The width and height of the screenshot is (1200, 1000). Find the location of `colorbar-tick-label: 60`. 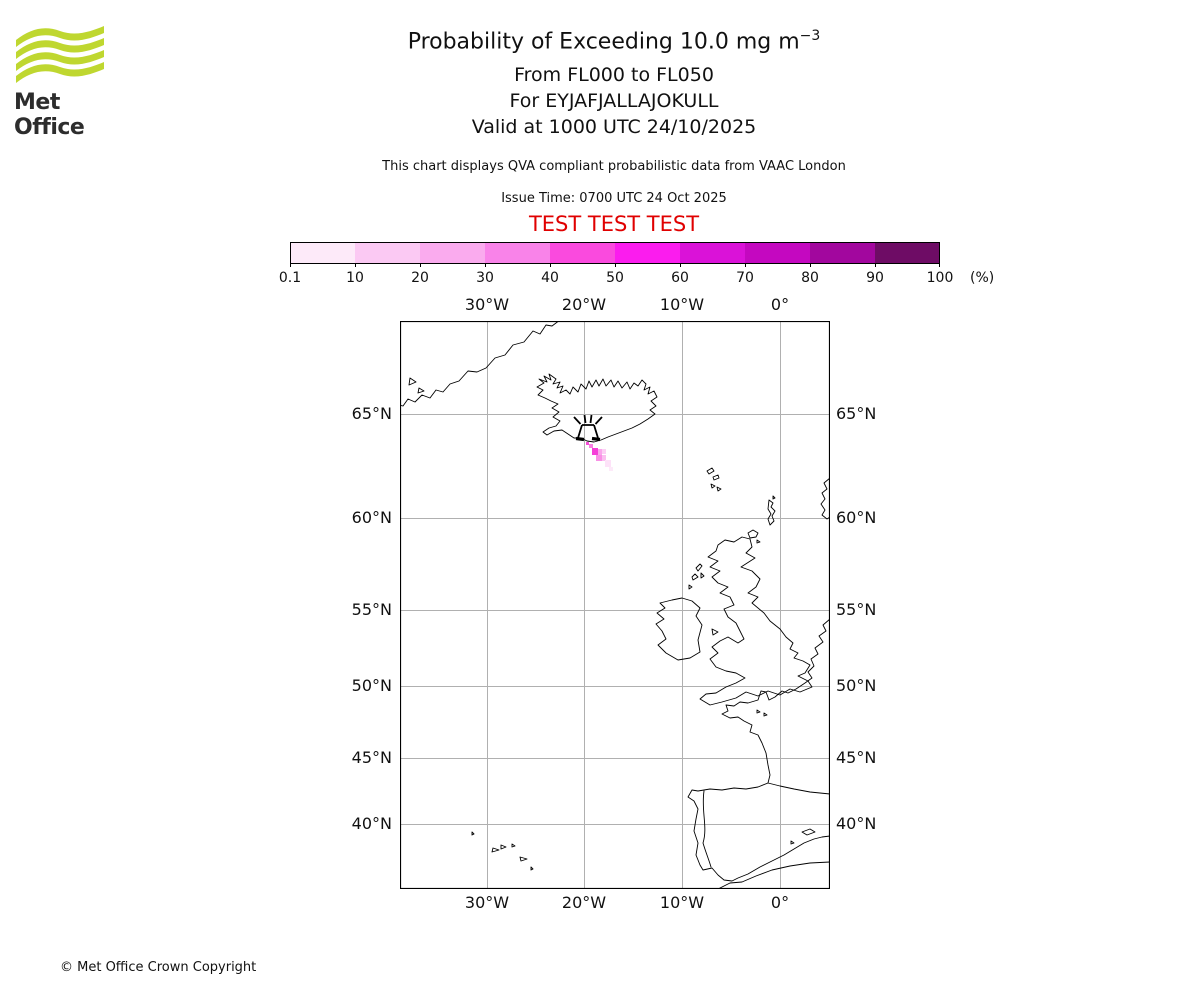

colorbar-tick-label: 60 is located at coordinates (680, 278).